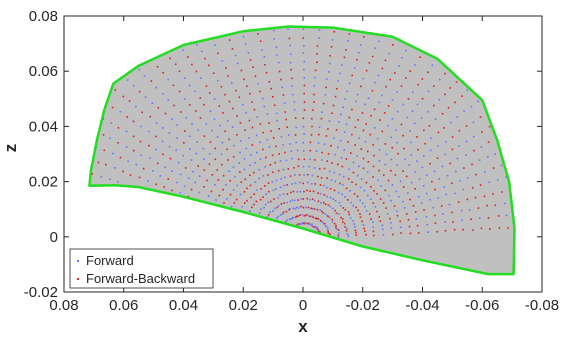  I want to click on legend-label-forward-backward: Forward-Backward, so click(140, 278).